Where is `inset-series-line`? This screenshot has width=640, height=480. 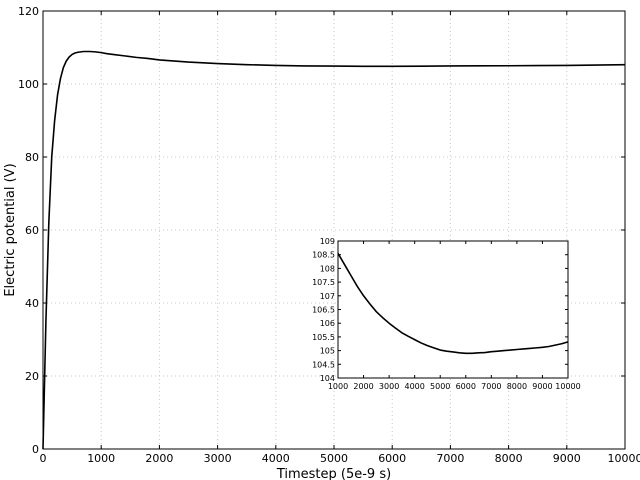
inset-series-line is located at coordinates (453, 303).